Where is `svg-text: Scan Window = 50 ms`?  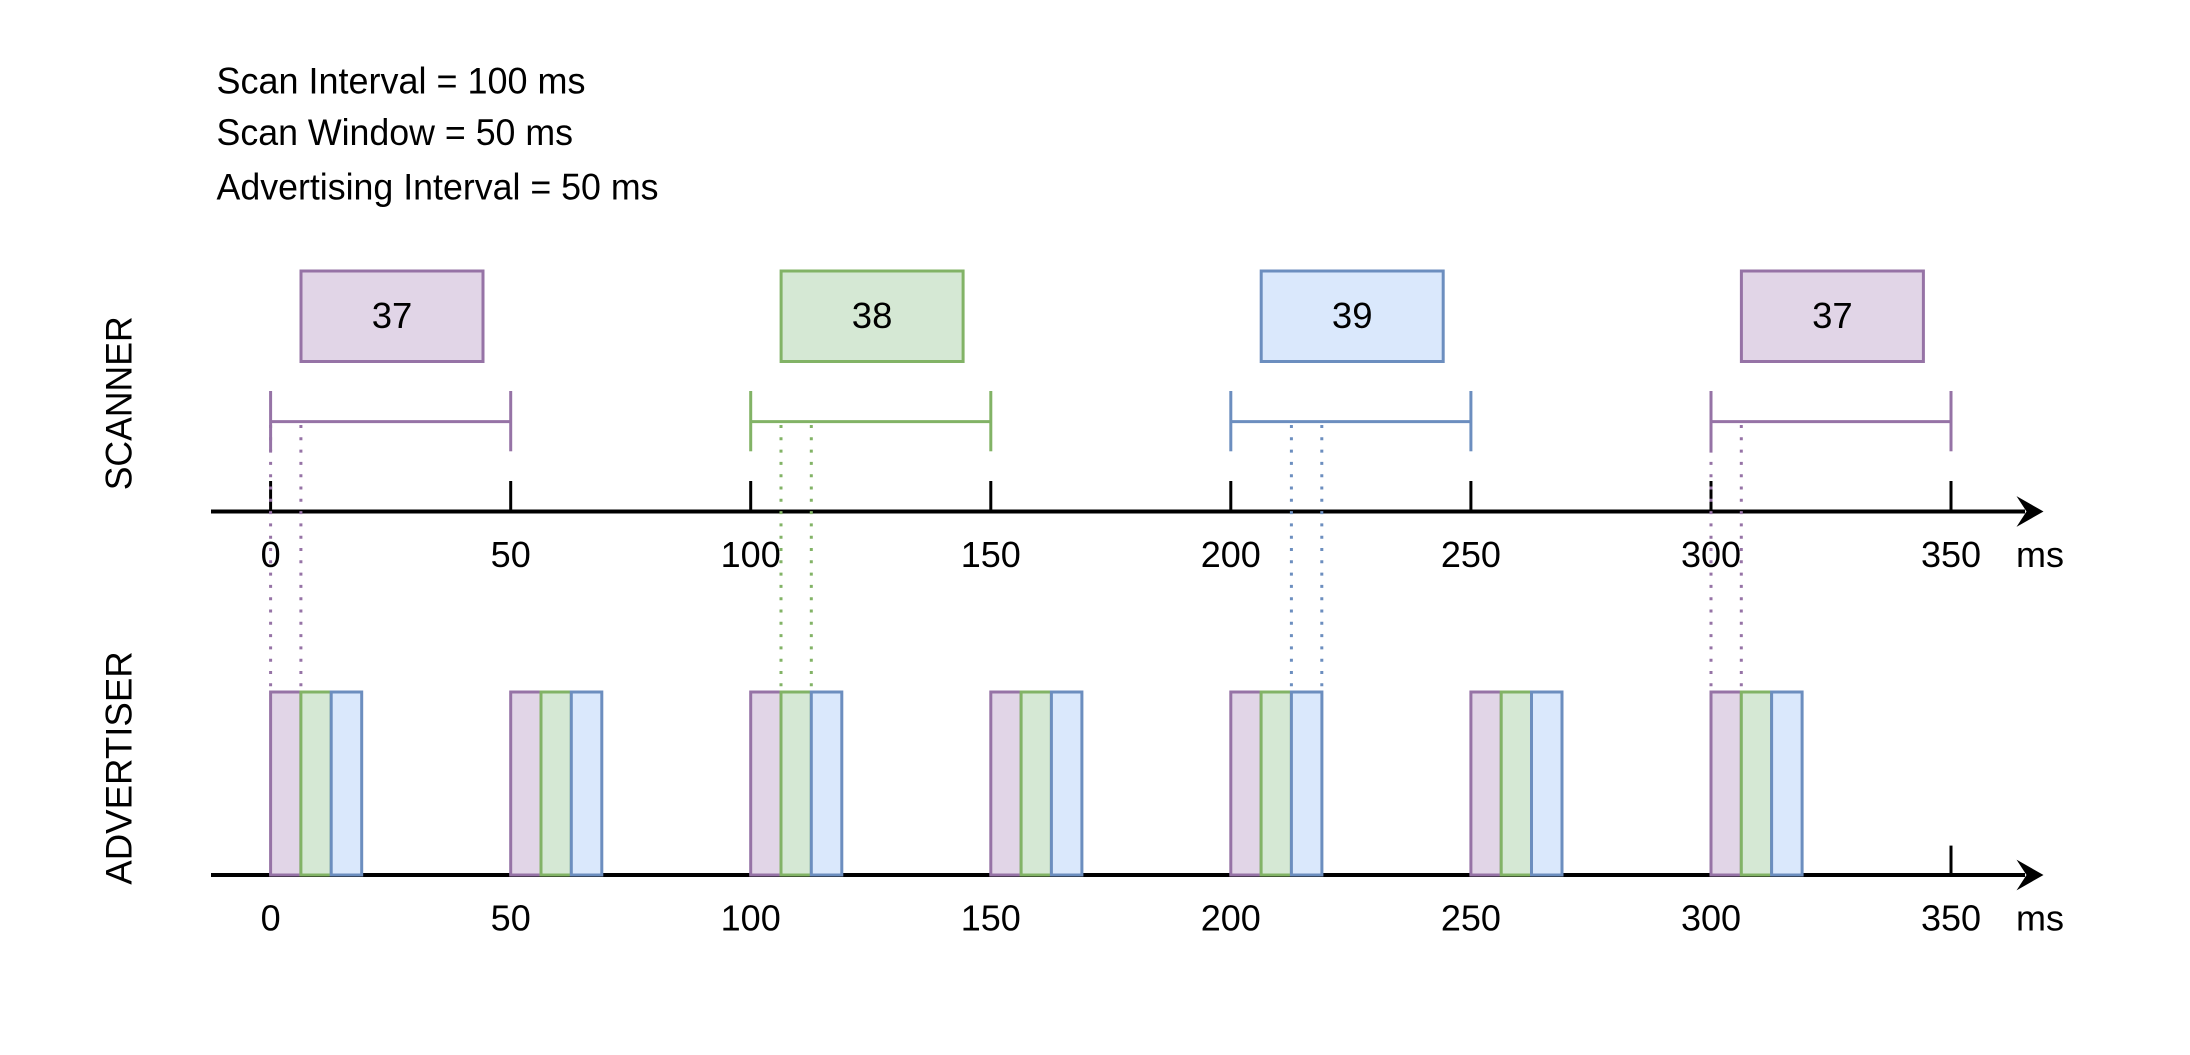
svg-text: Scan Window = 50 ms is located at coordinates (395, 132).